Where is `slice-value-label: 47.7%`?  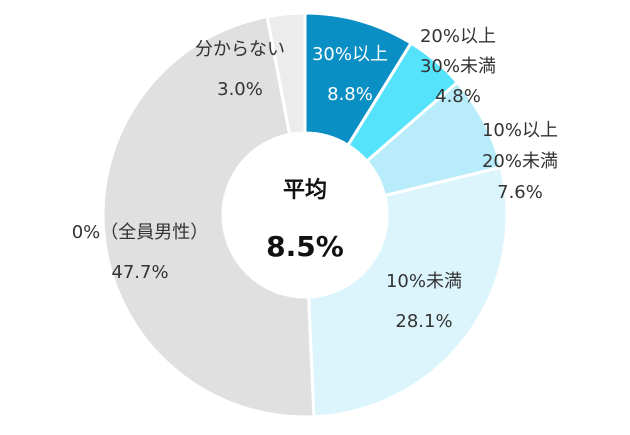 slice-value-label: 47.7% is located at coordinates (139, 272).